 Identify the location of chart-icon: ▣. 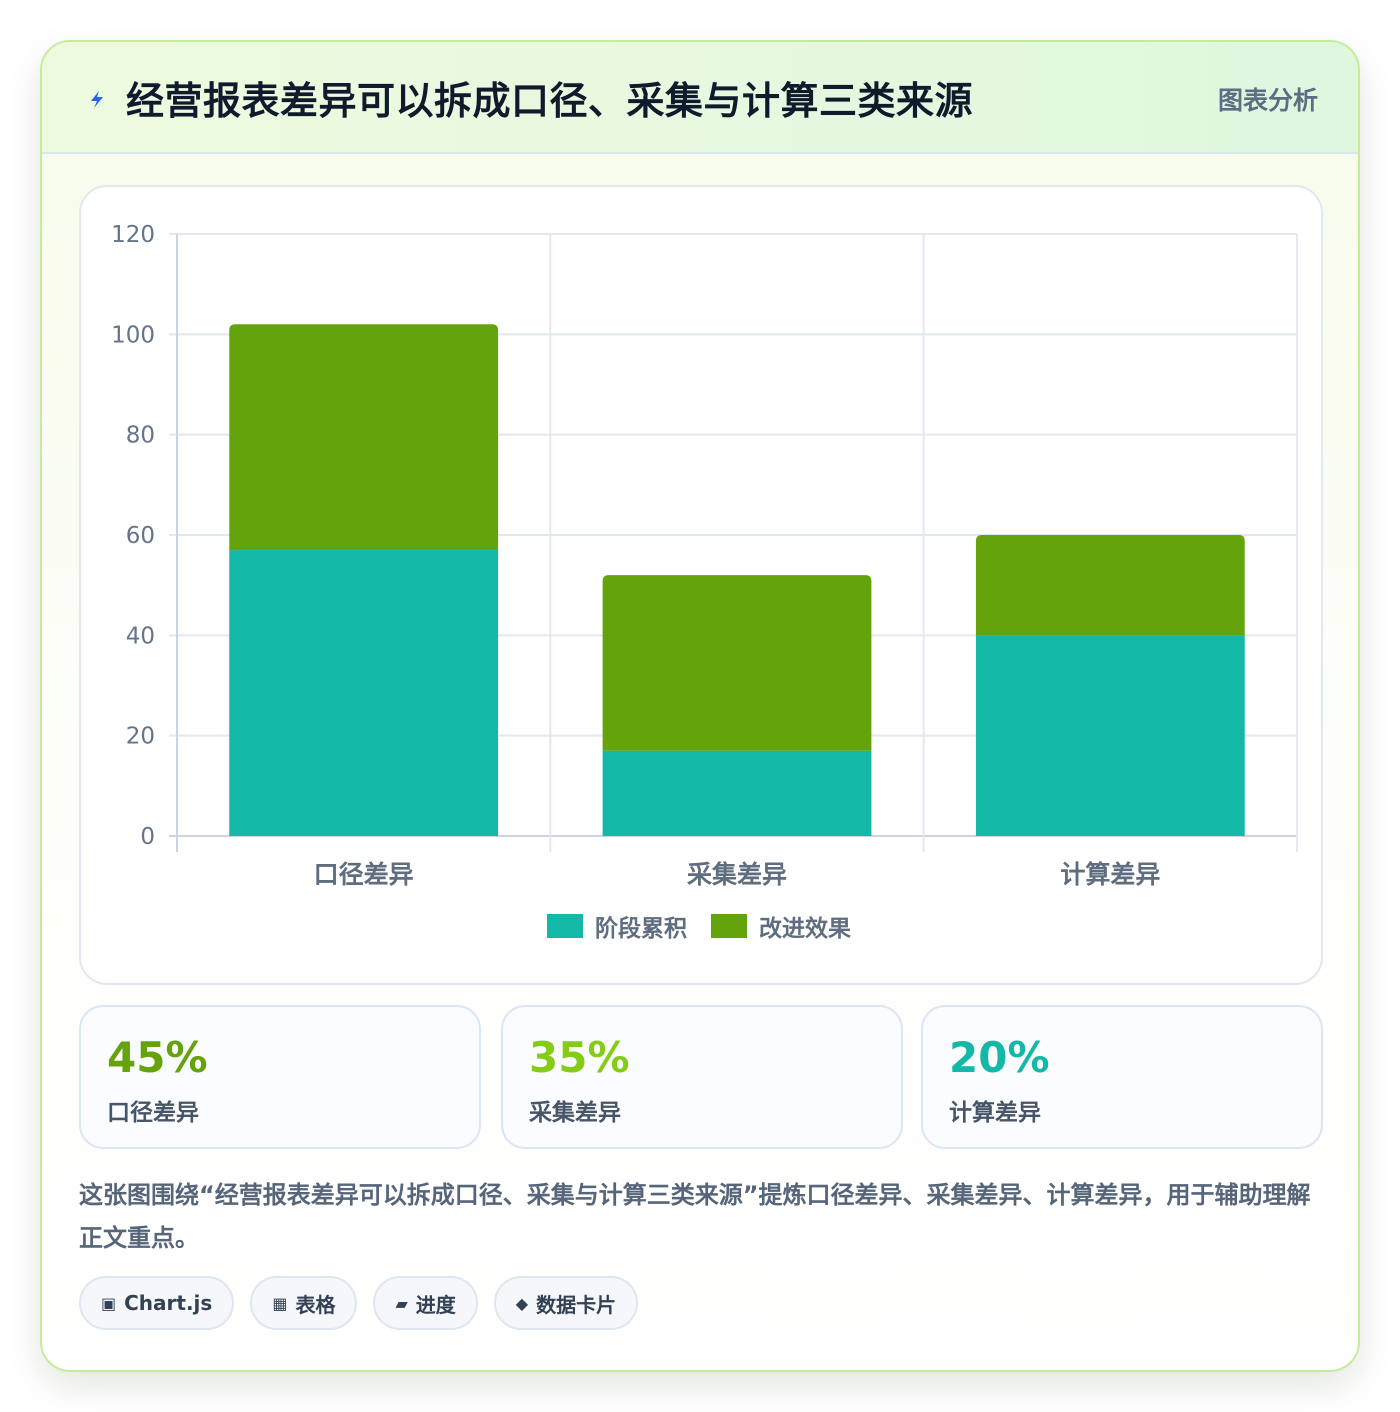
(109, 1303).